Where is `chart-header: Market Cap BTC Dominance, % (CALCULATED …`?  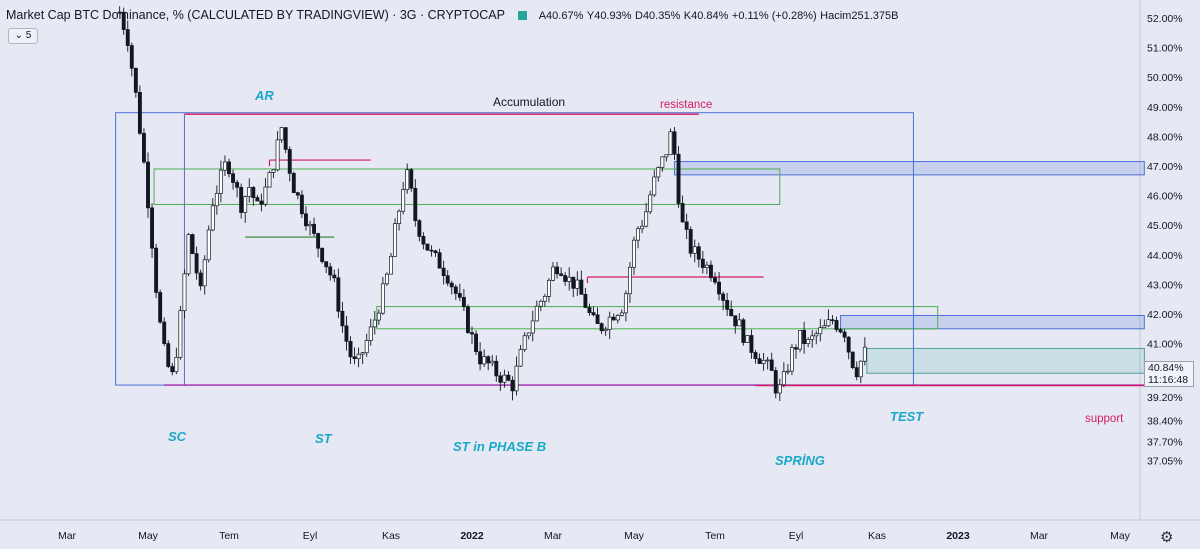
chart-header: Market Cap BTC Dominance, % (CALCULATED … is located at coordinates (452, 15).